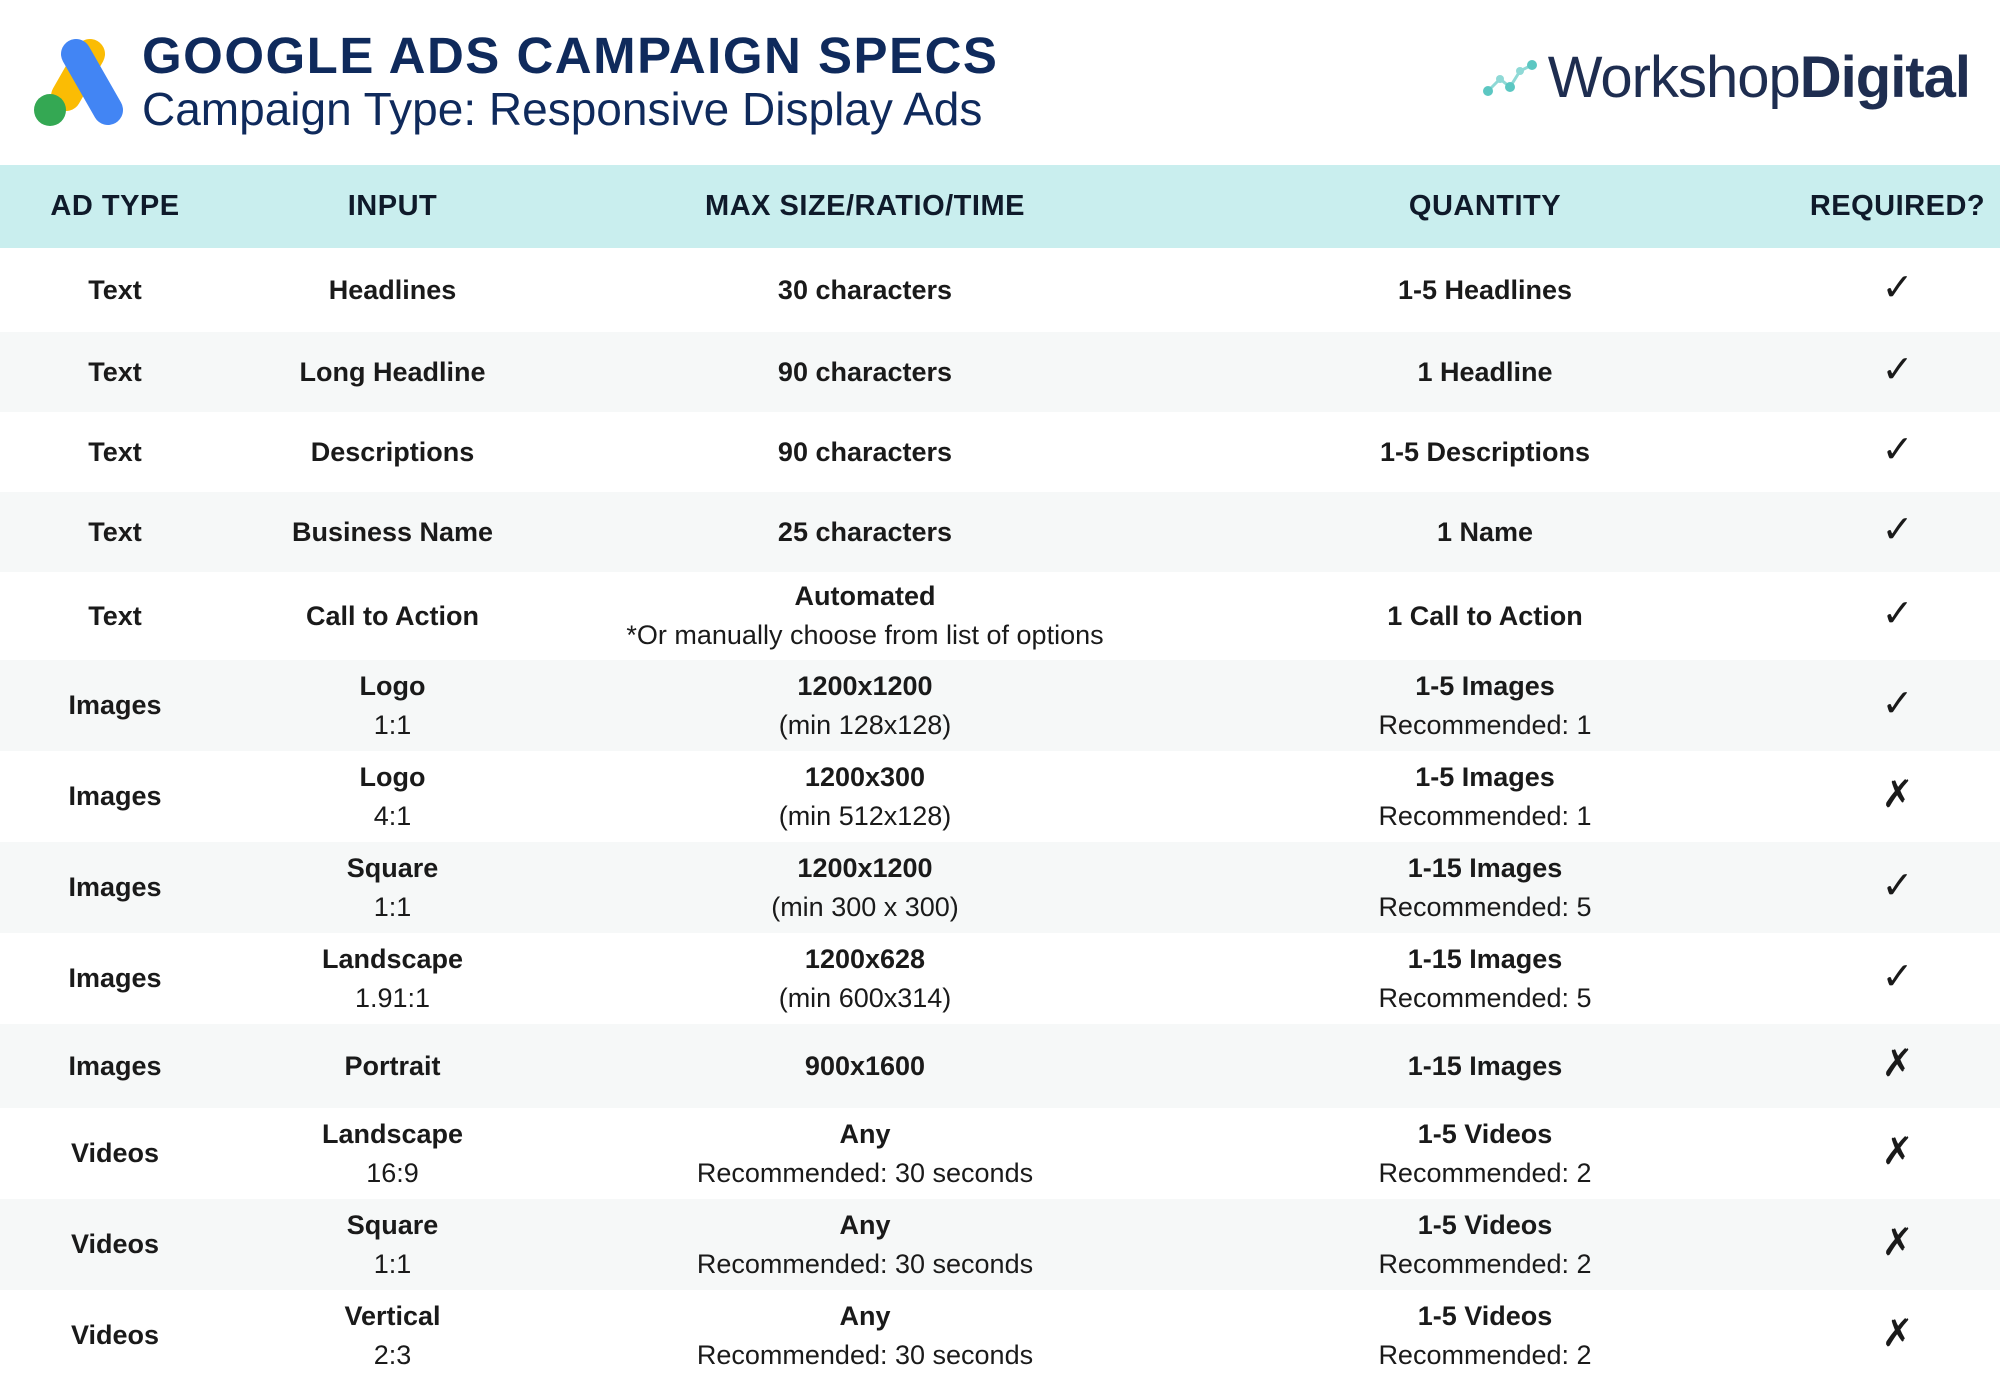 Image resolution: width=2000 pixels, height=1391 pixels. Describe the element at coordinates (865, 978) in the screenshot. I see `cell-size: 1200x628 (min 600x314)` at that location.